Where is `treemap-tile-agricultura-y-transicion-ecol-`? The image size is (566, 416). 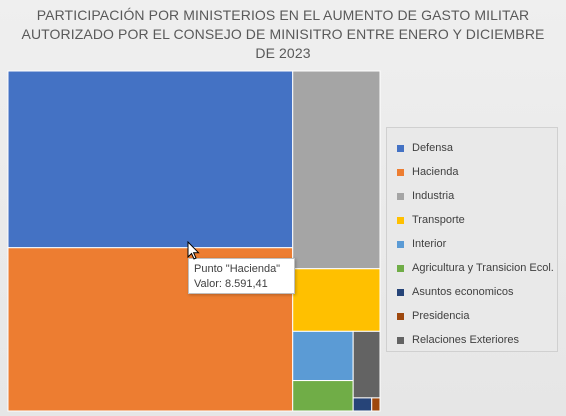
treemap-tile-agricultura-y-transicion-ecol- is located at coordinates (323, 396).